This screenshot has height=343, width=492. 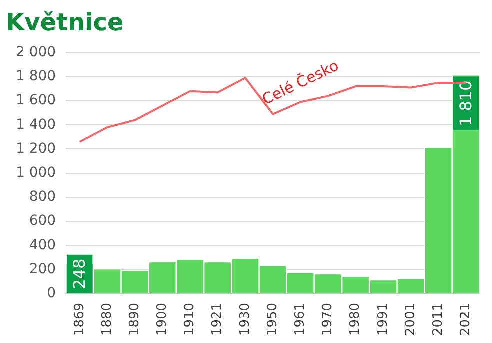 I want to click on x-tick-label: 1980, so click(x=356, y=319).